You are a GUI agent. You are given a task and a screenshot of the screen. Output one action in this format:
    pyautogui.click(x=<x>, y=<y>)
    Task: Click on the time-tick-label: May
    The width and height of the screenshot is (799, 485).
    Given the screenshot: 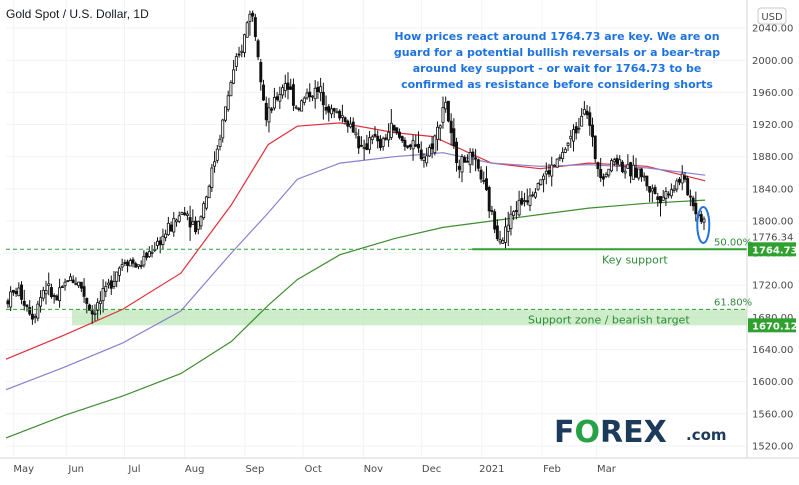 What is the action you would take?
    pyautogui.click(x=23, y=469)
    